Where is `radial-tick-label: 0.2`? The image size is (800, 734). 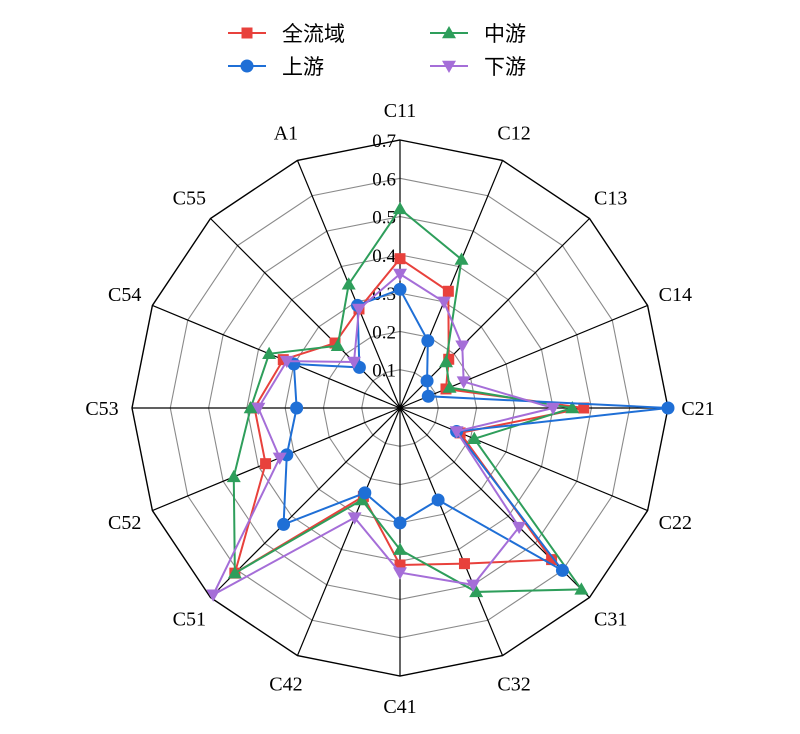
radial-tick-label: 0.2 is located at coordinates (384, 332).